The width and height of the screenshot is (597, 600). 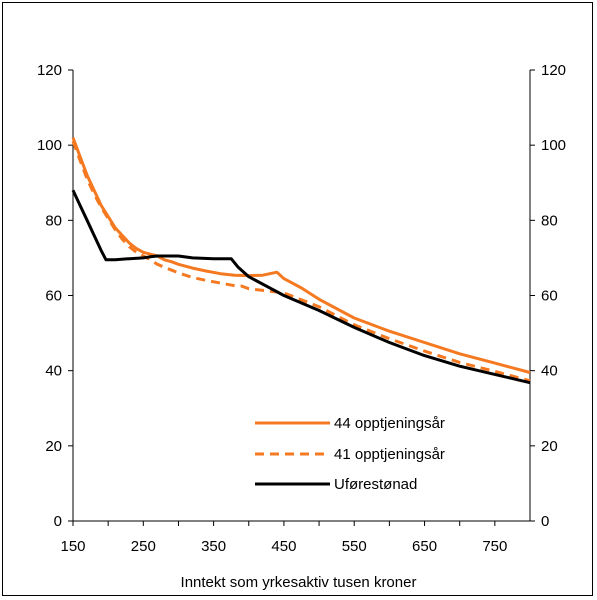 I want to click on y-tick-label-left: 60, so click(x=53, y=296).